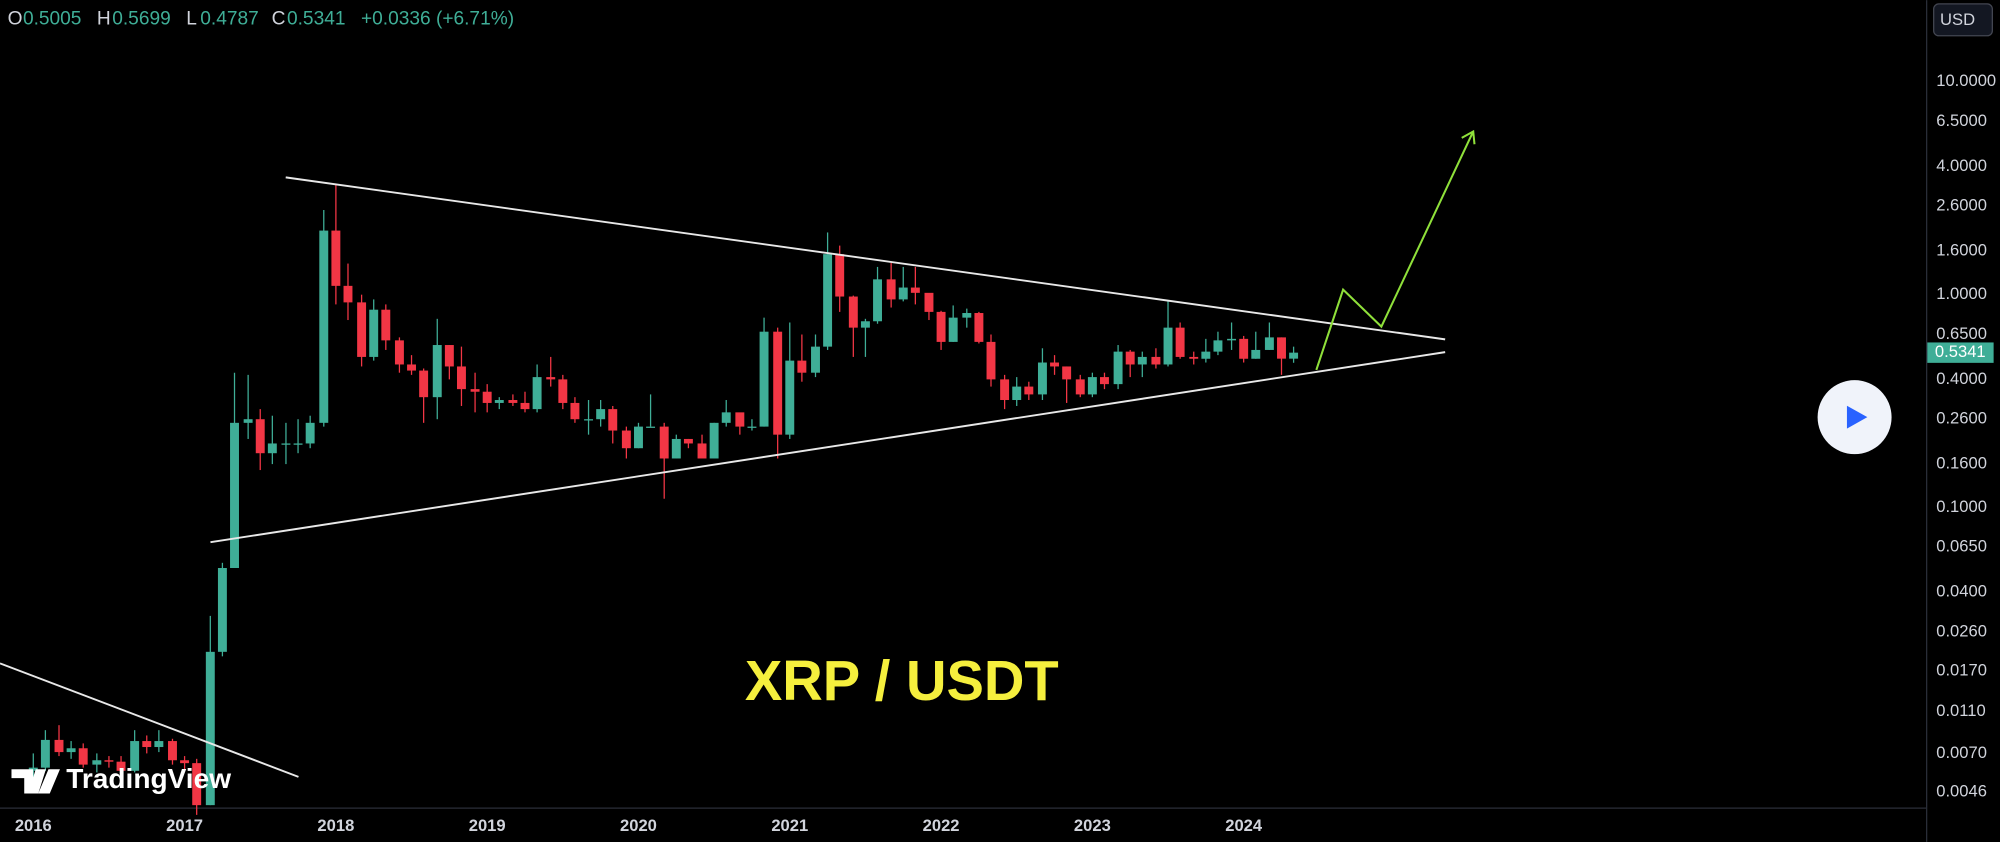 The width and height of the screenshot is (2000, 842). I want to click on y-tick-label: 0.0110, so click(1960, 710).